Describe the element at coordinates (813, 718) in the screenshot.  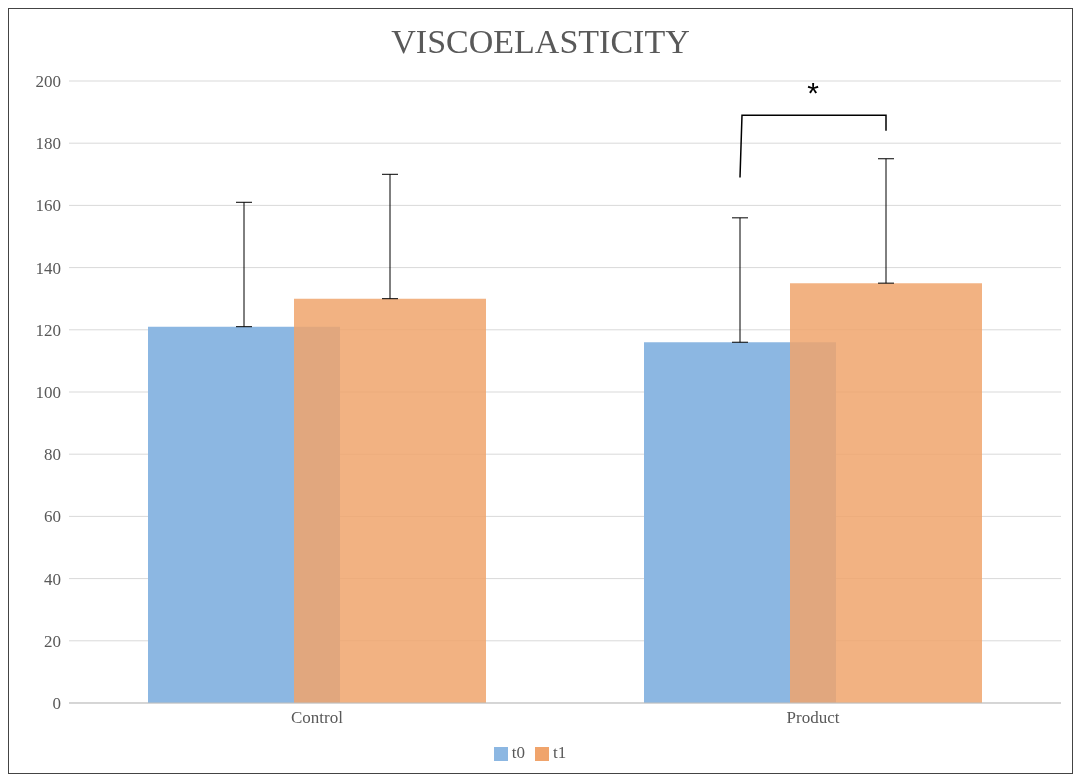
I see `x-tick-label: Product` at that location.